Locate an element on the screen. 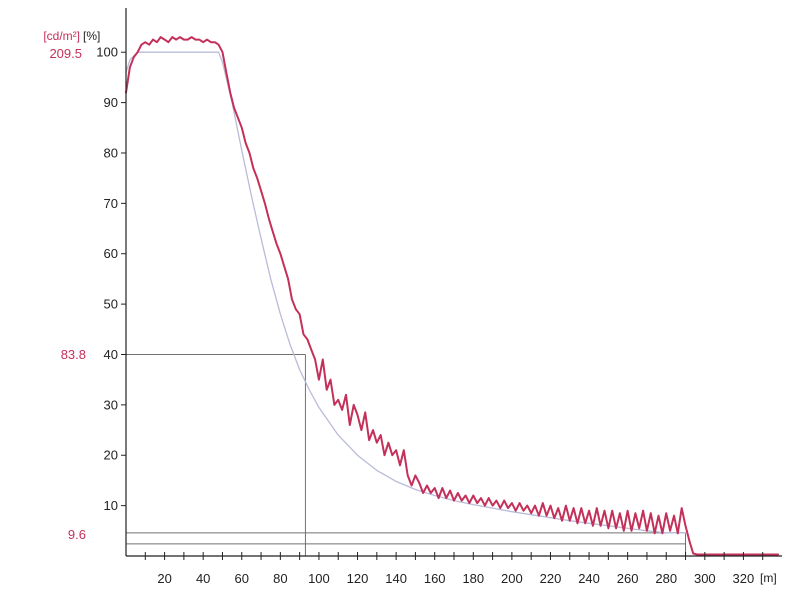 Image resolution: width=808 pixels, height=590 pixels. x-tick-label: 320 is located at coordinates (744, 578).